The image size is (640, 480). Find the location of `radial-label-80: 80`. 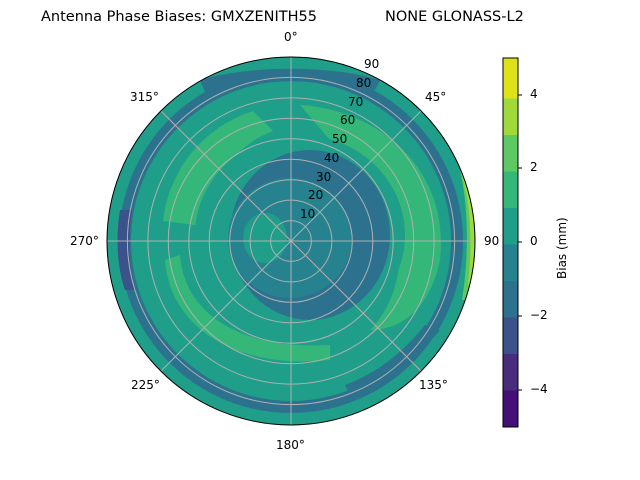

radial-label-80: 80 is located at coordinates (364, 83).